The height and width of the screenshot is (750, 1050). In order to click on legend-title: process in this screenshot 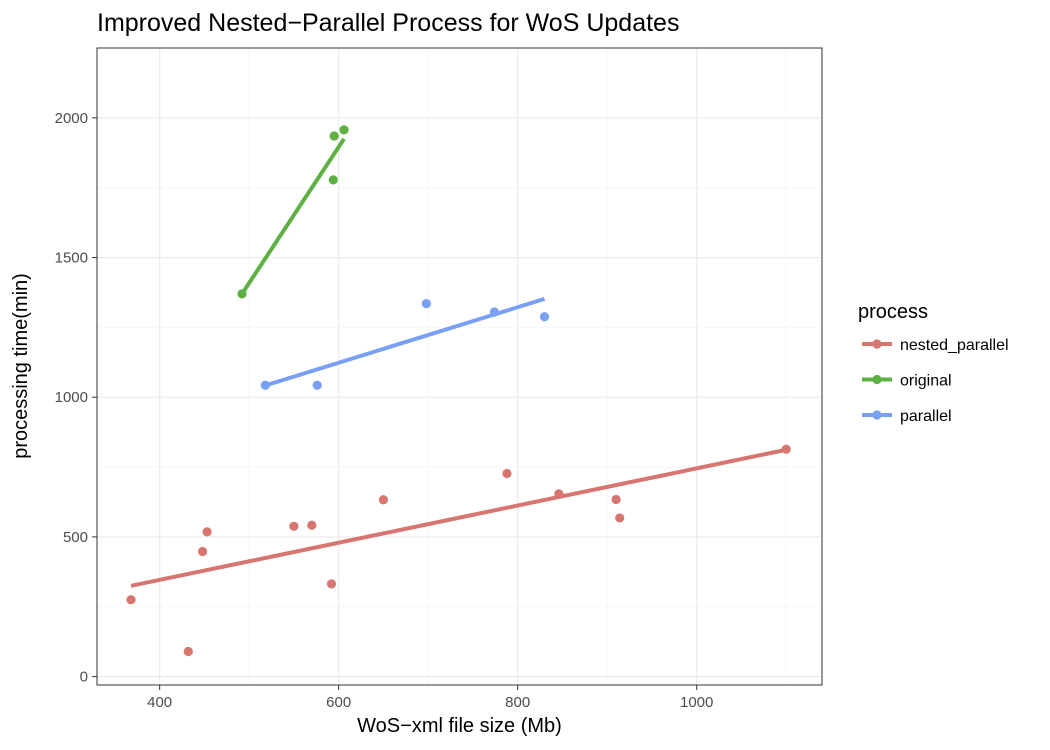, I will do `click(893, 312)`.